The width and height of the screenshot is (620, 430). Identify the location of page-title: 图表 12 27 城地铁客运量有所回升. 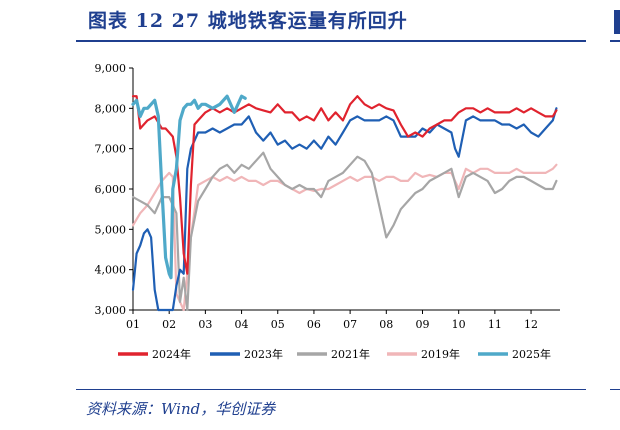
(248, 21).